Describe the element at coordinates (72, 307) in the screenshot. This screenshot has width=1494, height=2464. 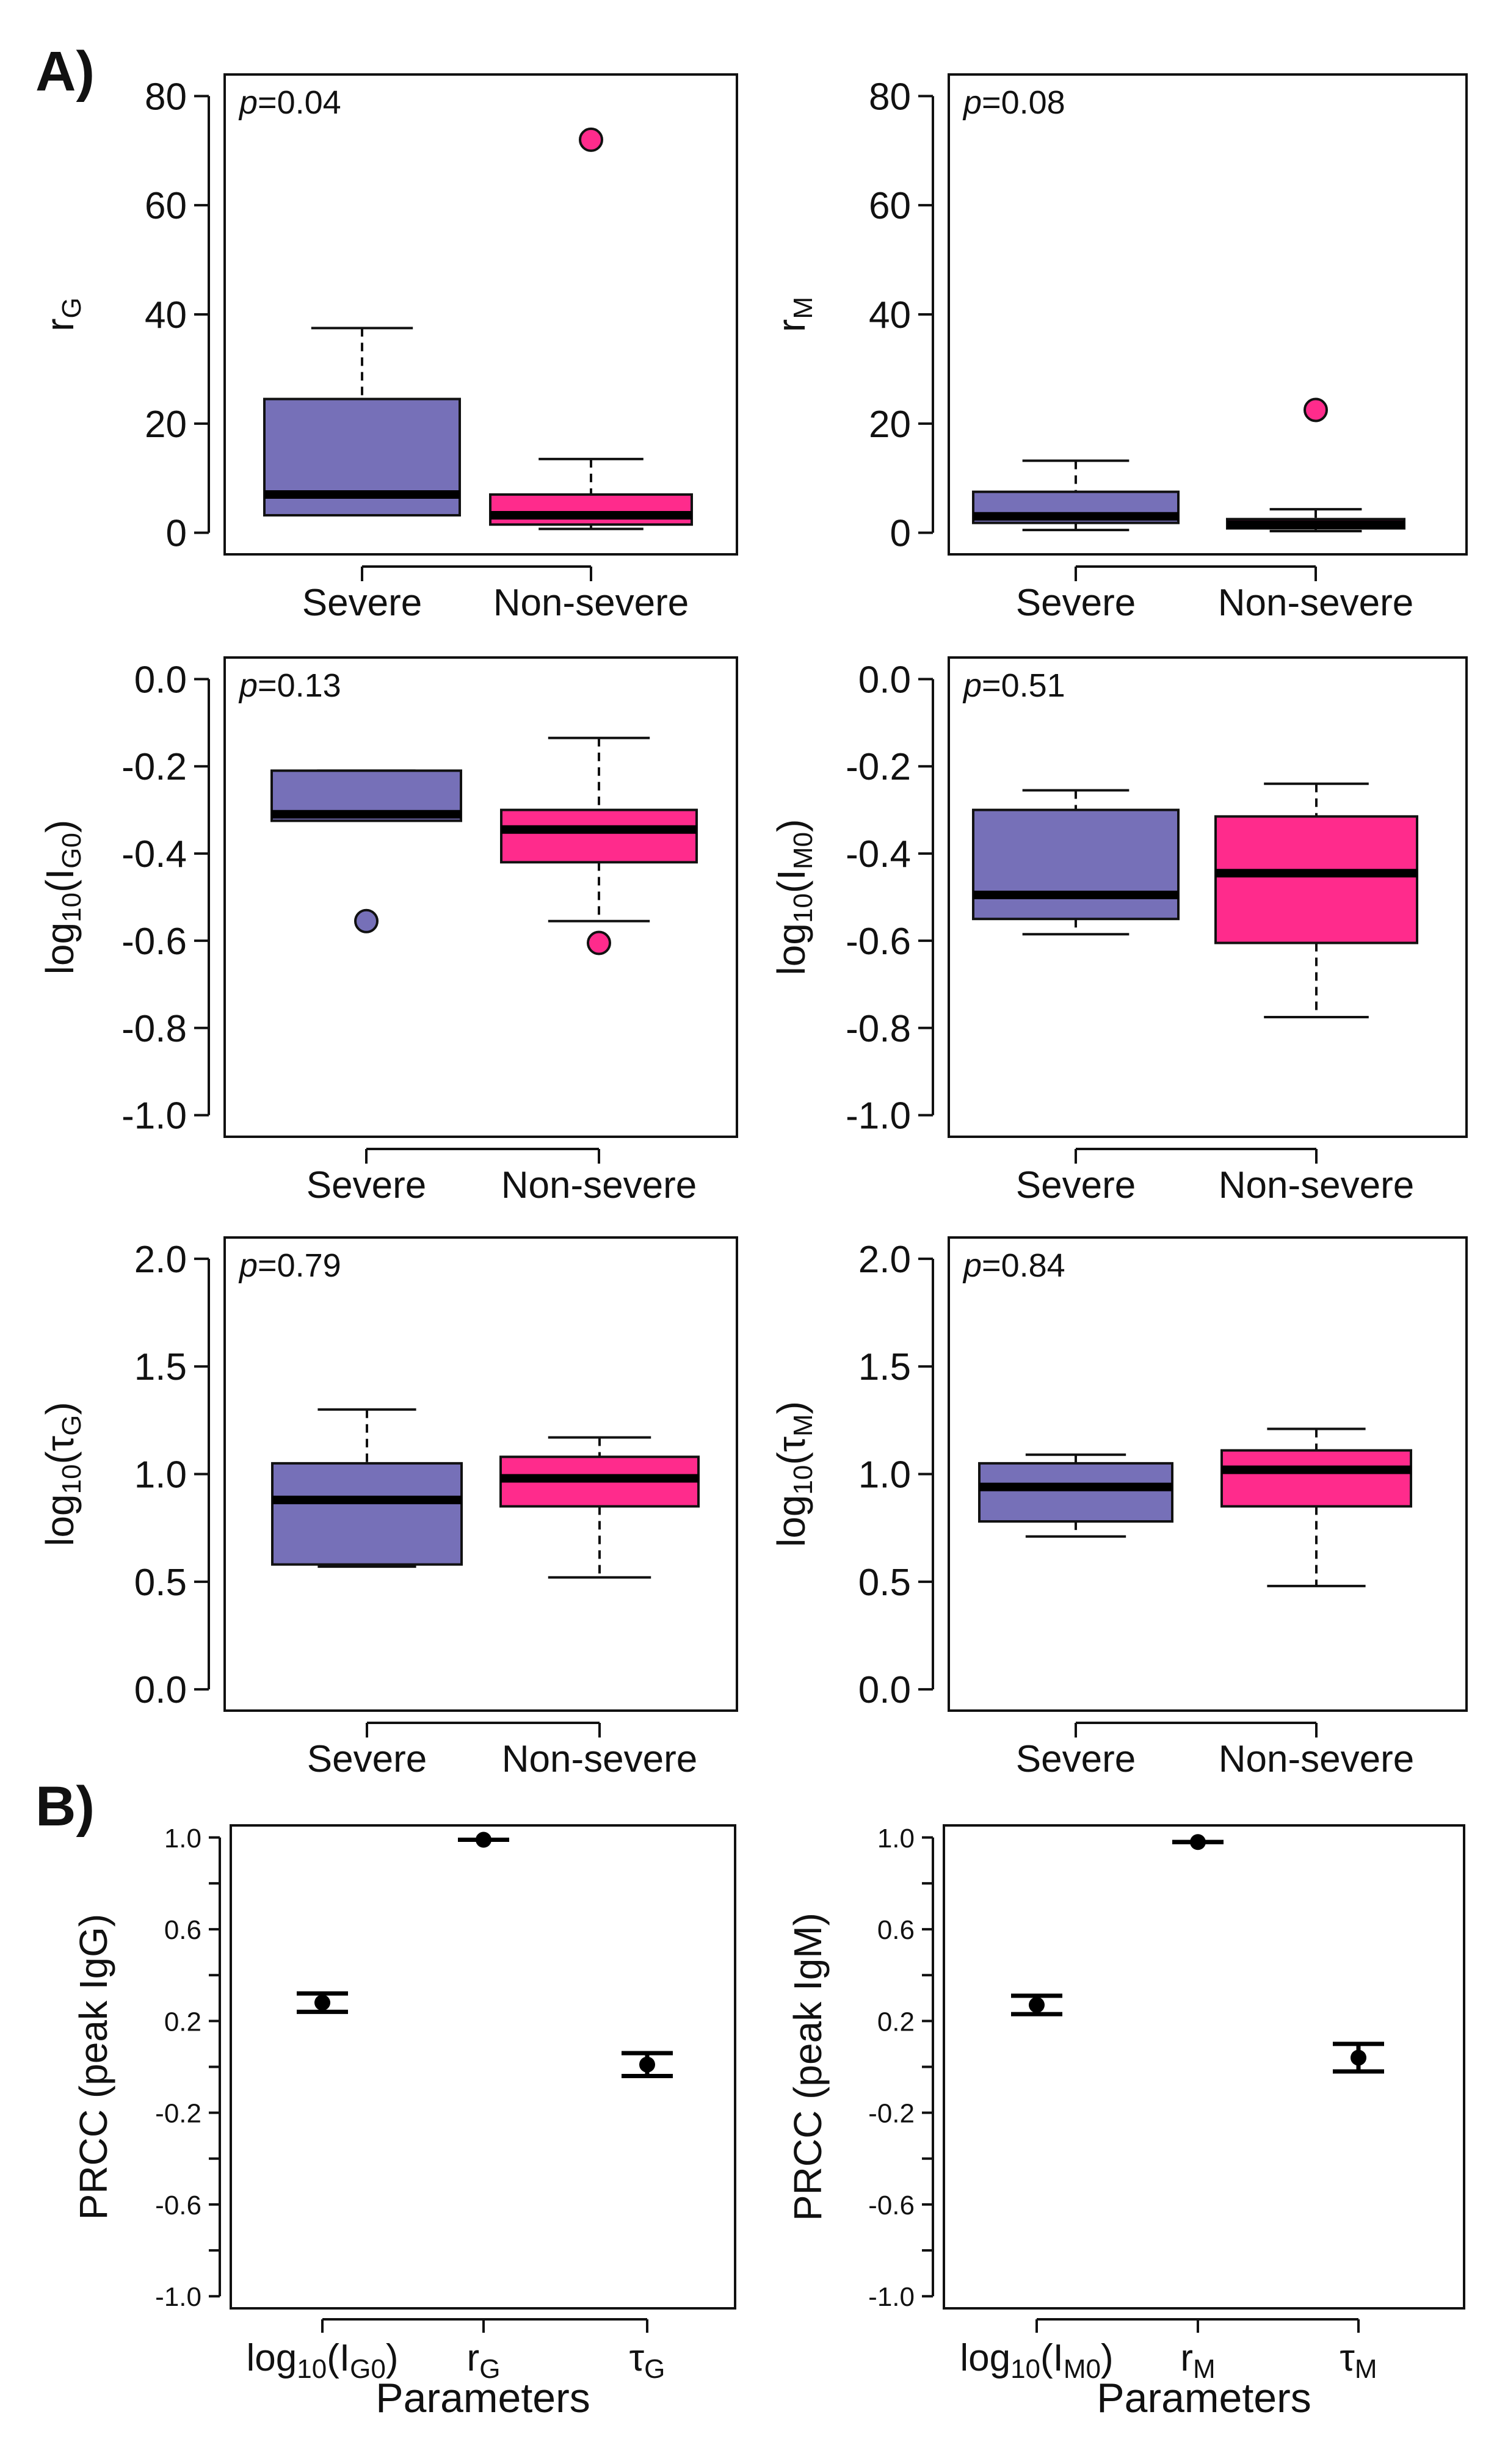
I see `y-label-sub: G` at that location.